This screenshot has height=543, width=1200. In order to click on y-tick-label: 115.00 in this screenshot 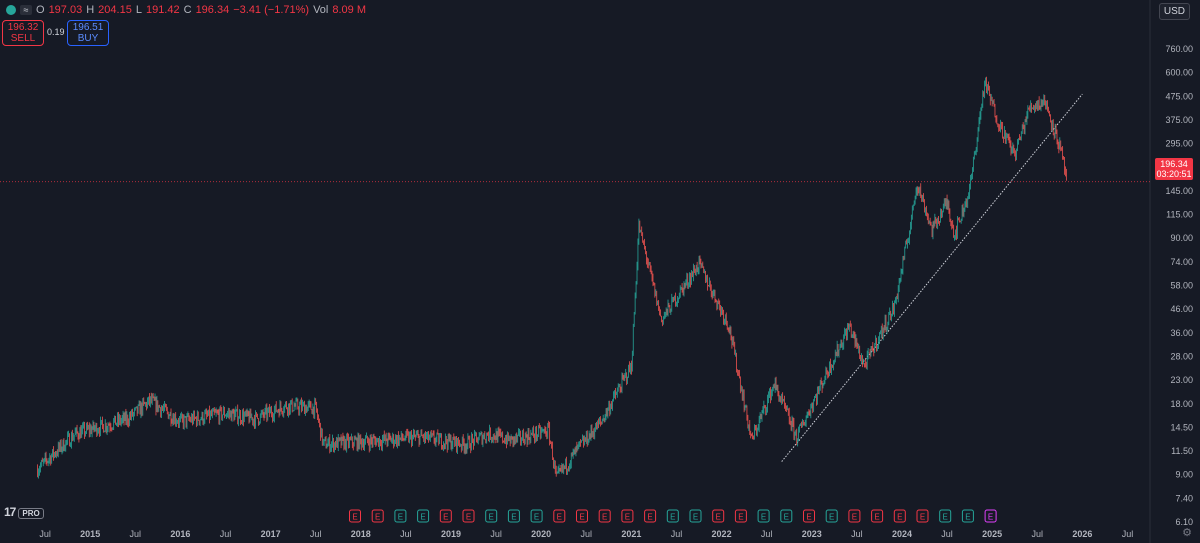, I will do `click(1179, 215)`.